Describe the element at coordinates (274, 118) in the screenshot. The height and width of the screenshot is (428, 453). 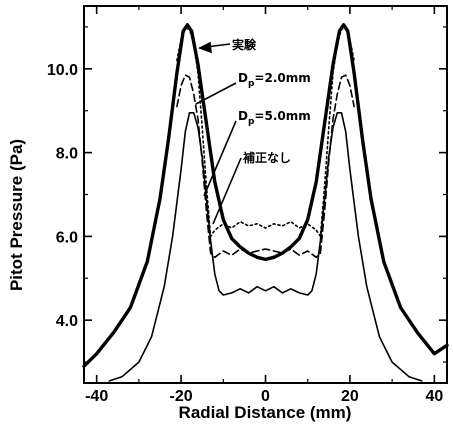
I see `annotation-dp5: Dp=5.0mm` at that location.